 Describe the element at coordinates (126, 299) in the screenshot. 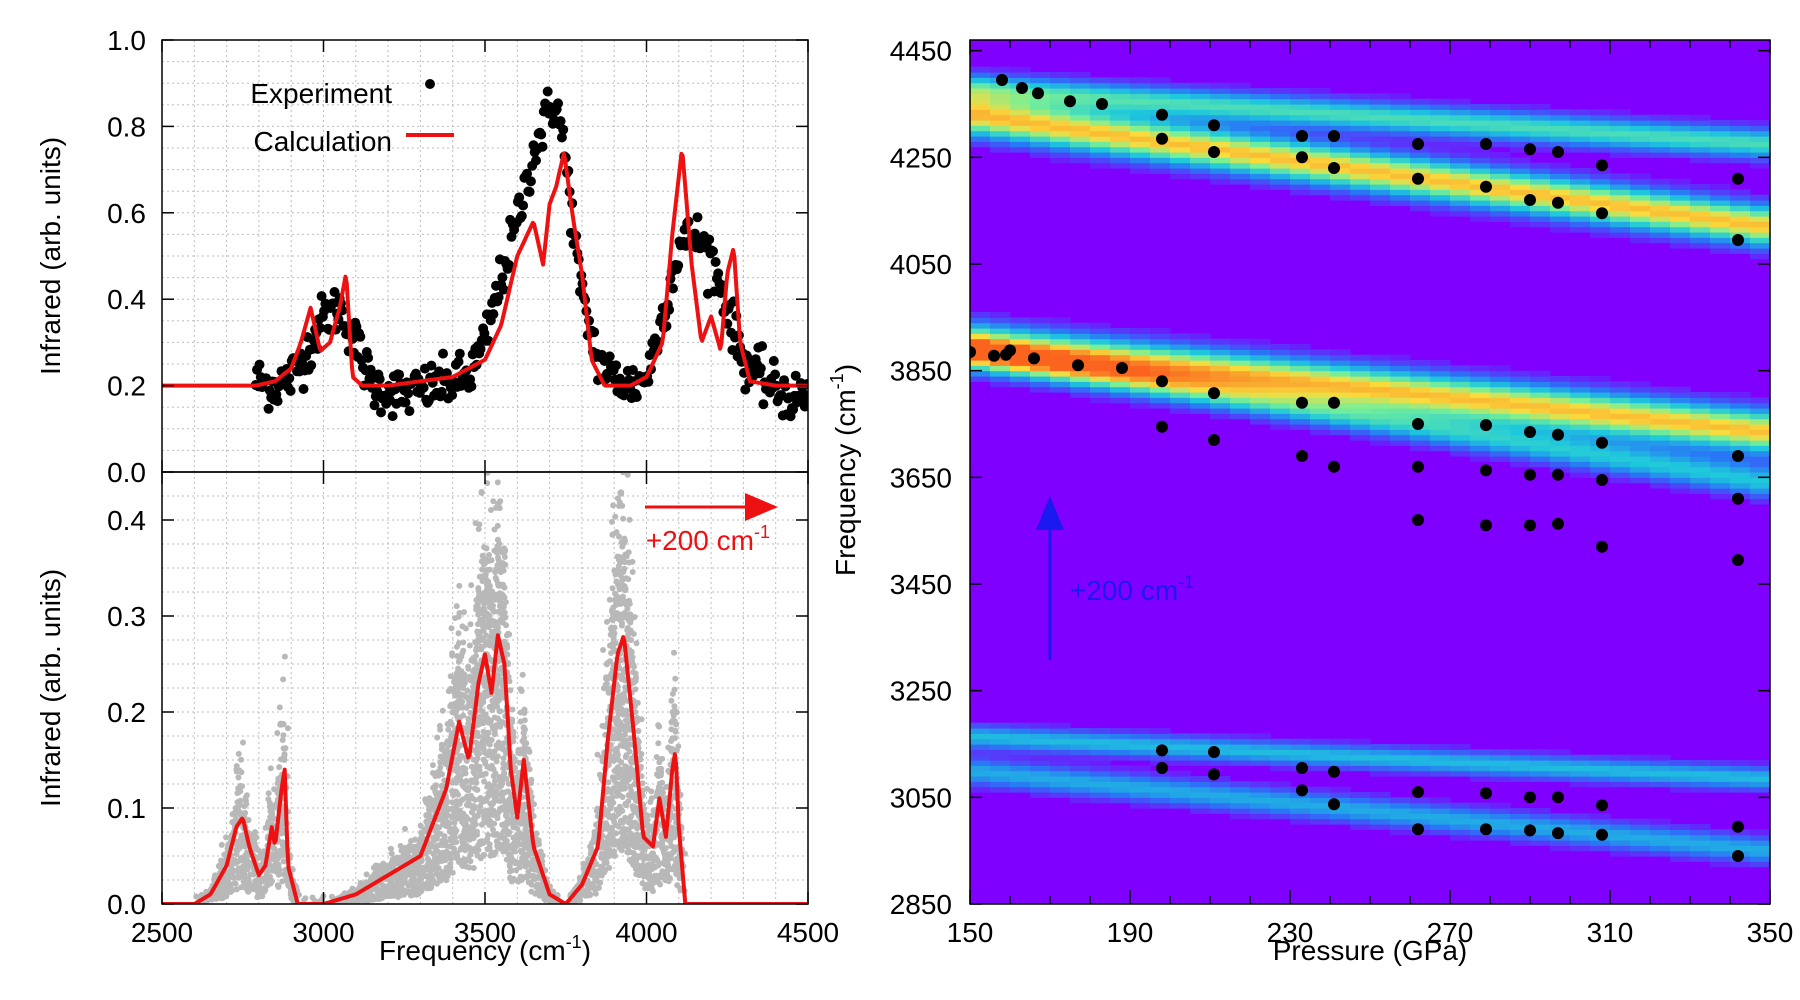

I see `y-tick-label: 0.4` at that location.